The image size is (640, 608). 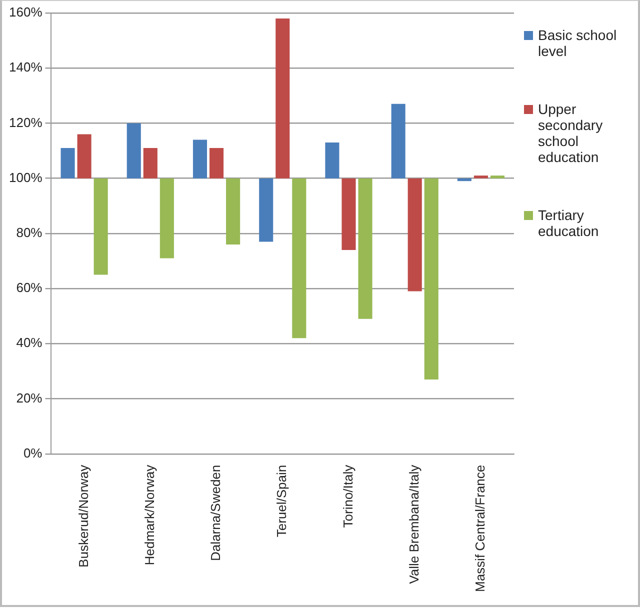 I want to click on y-tick-label: 80%, so click(x=29, y=232).